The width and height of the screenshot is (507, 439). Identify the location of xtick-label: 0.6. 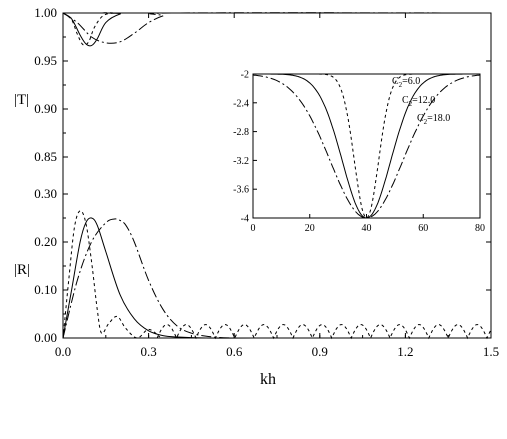
(234, 351).